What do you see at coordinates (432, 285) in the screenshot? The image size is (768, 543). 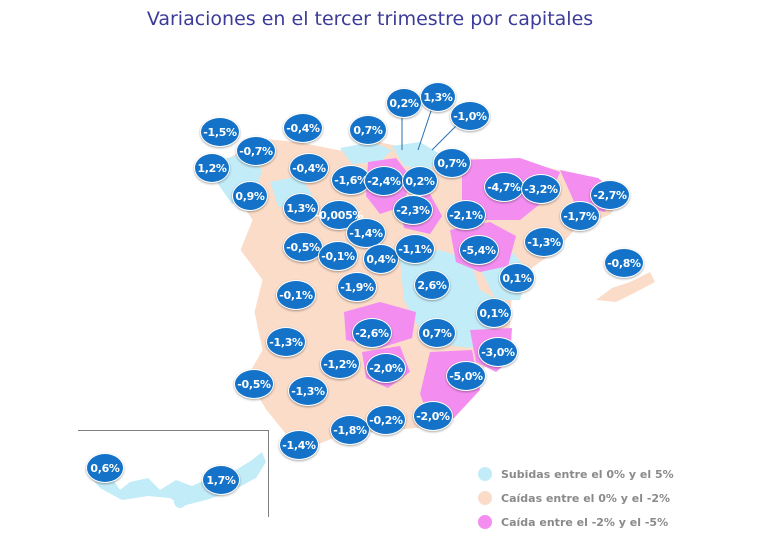 I see `value-bubble: 2,6%` at bounding box center [432, 285].